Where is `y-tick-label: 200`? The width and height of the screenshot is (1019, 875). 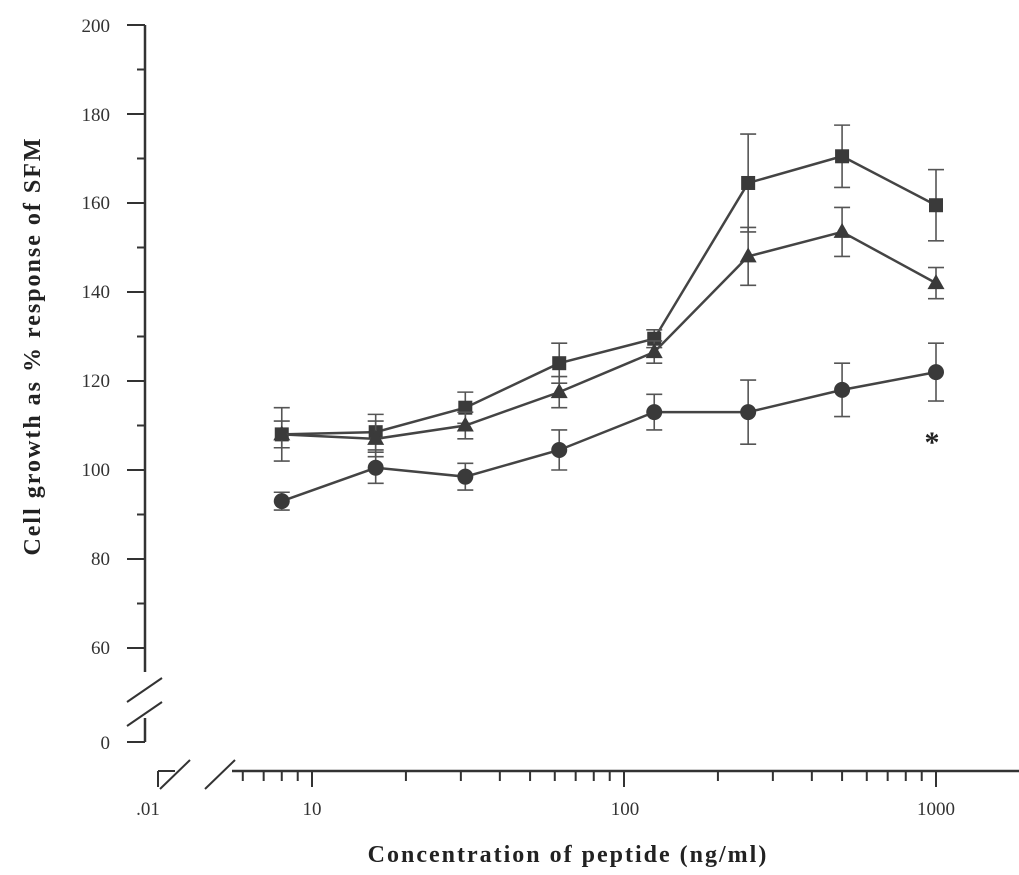 y-tick-label: 200 is located at coordinates (96, 26).